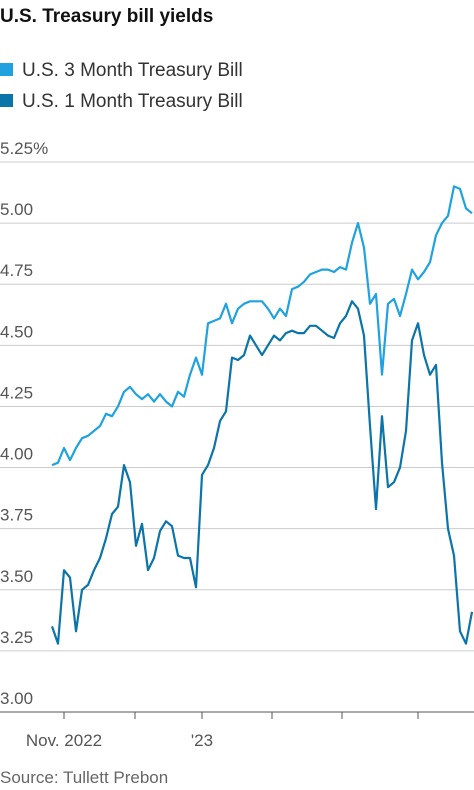 The width and height of the screenshot is (474, 790). I want to click on legend-label: U.S. 1 Month Treasury Bill, so click(132, 101).